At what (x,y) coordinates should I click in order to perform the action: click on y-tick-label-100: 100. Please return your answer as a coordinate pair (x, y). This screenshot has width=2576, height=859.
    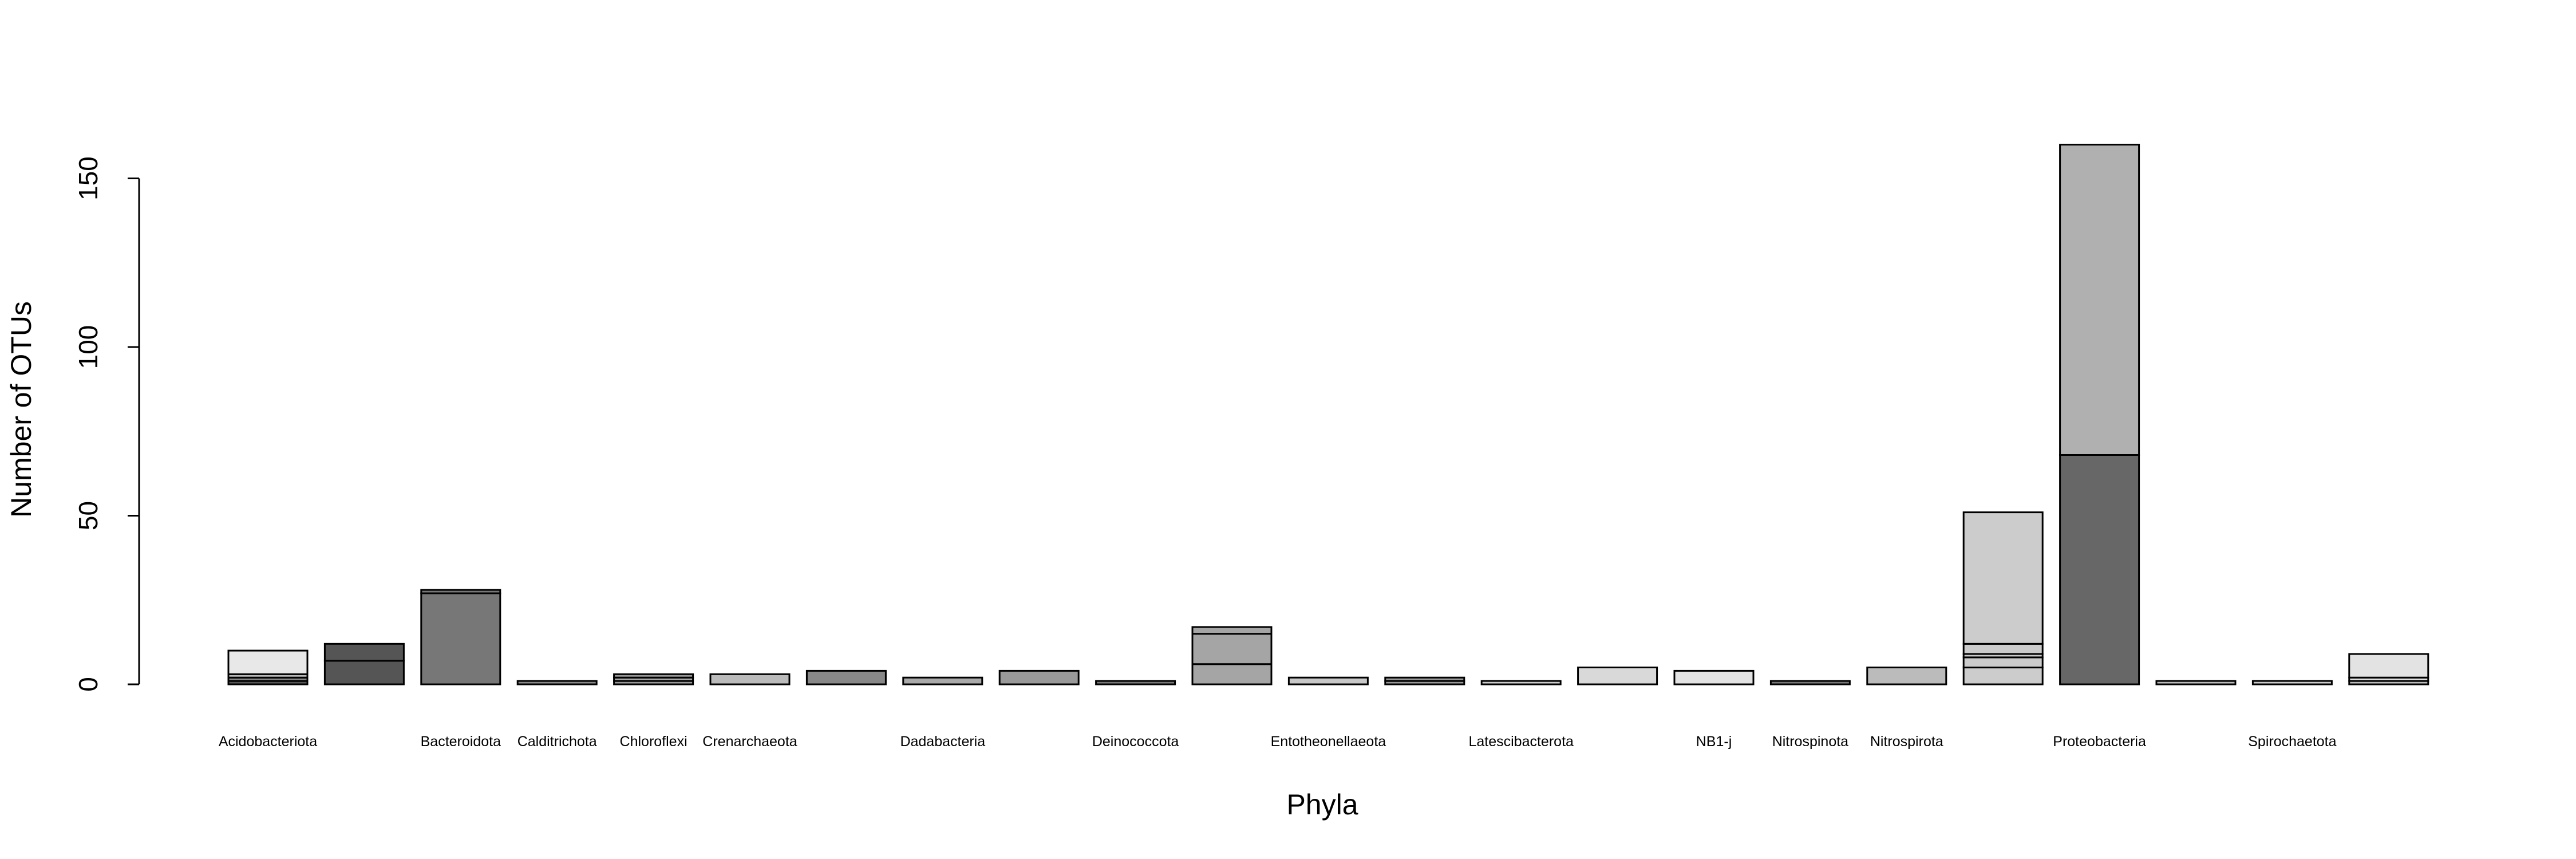
    Looking at the image, I should click on (88, 347).